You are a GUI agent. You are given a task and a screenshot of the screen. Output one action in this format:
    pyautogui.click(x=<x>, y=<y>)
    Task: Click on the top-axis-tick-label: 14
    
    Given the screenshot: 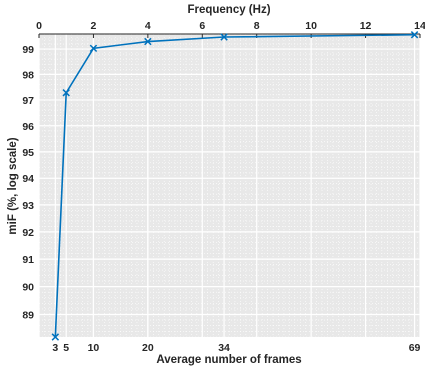 What is the action you would take?
    pyautogui.click(x=419, y=26)
    